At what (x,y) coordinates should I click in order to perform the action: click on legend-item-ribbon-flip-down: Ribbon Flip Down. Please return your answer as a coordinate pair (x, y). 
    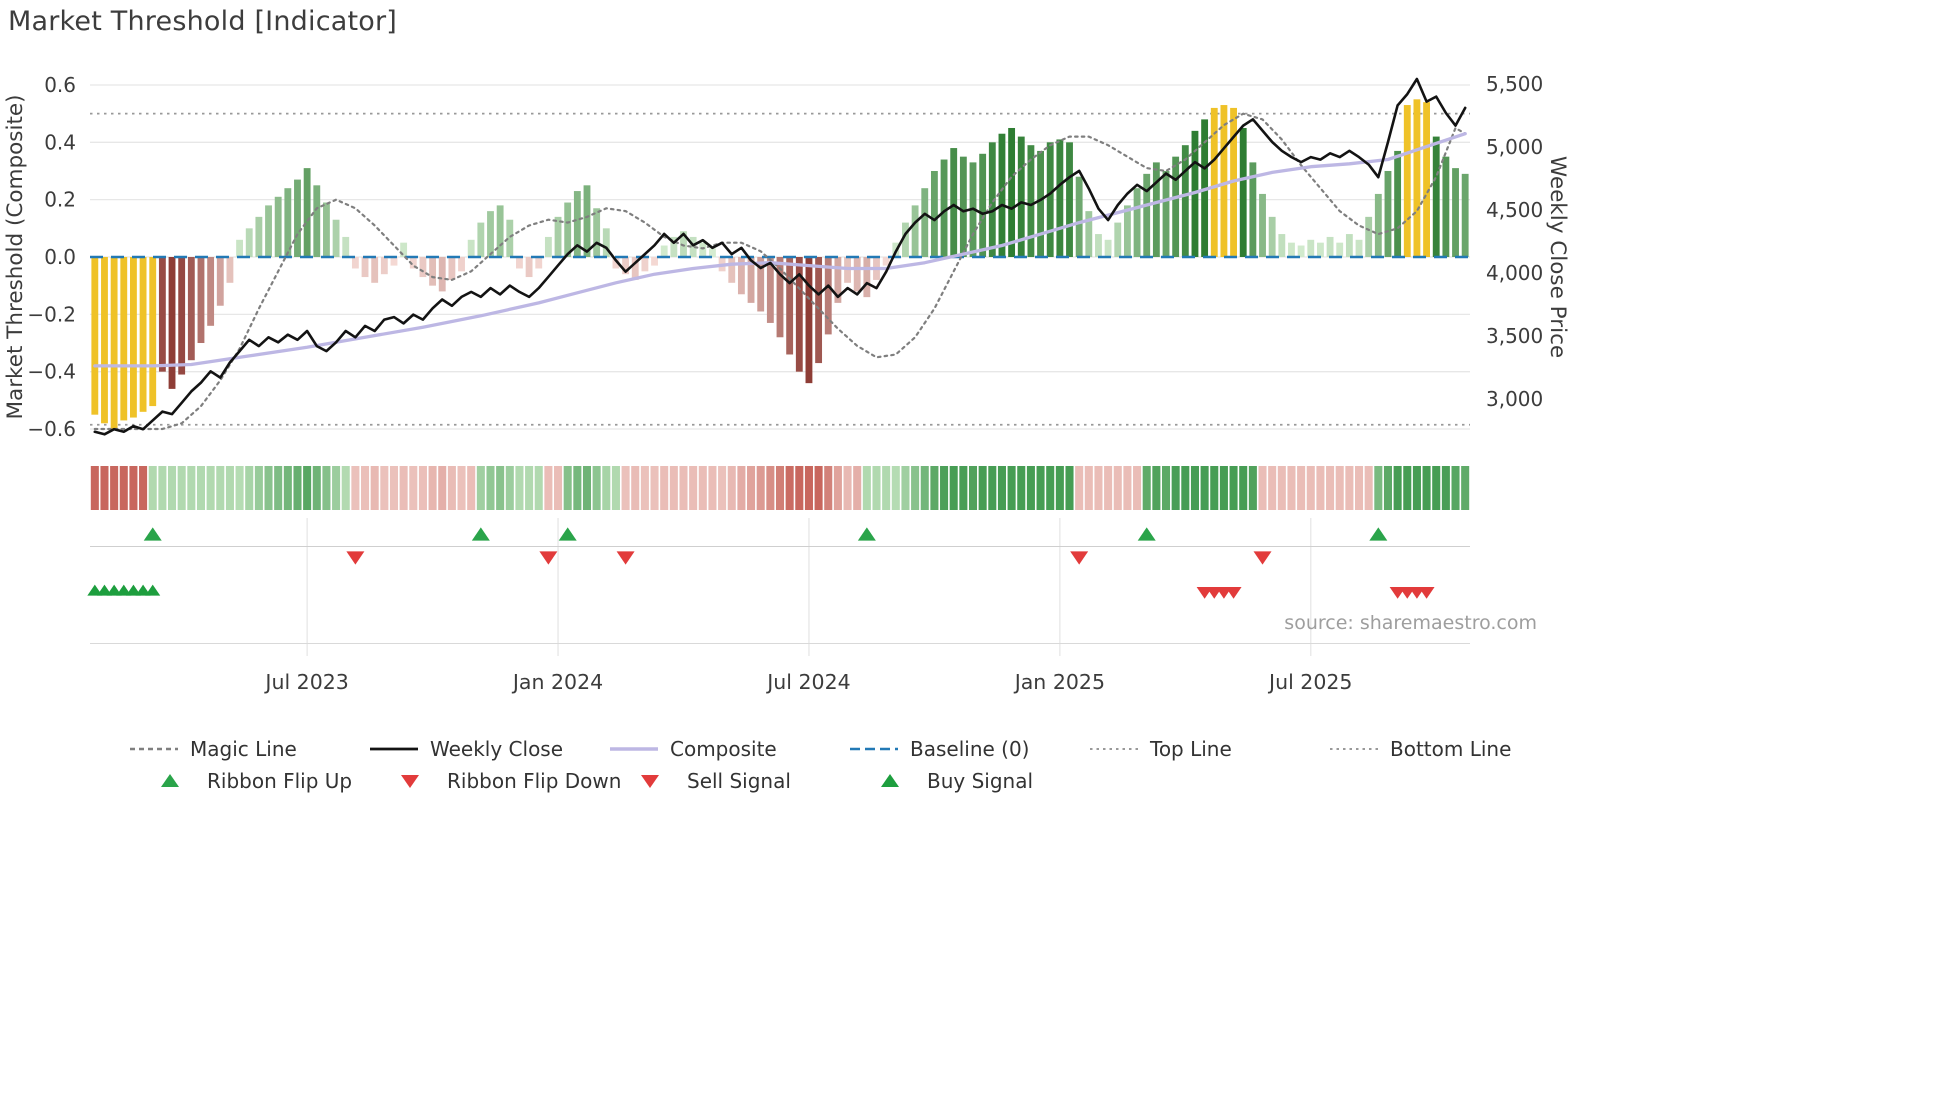
    Looking at the image, I should click on (505, 781).